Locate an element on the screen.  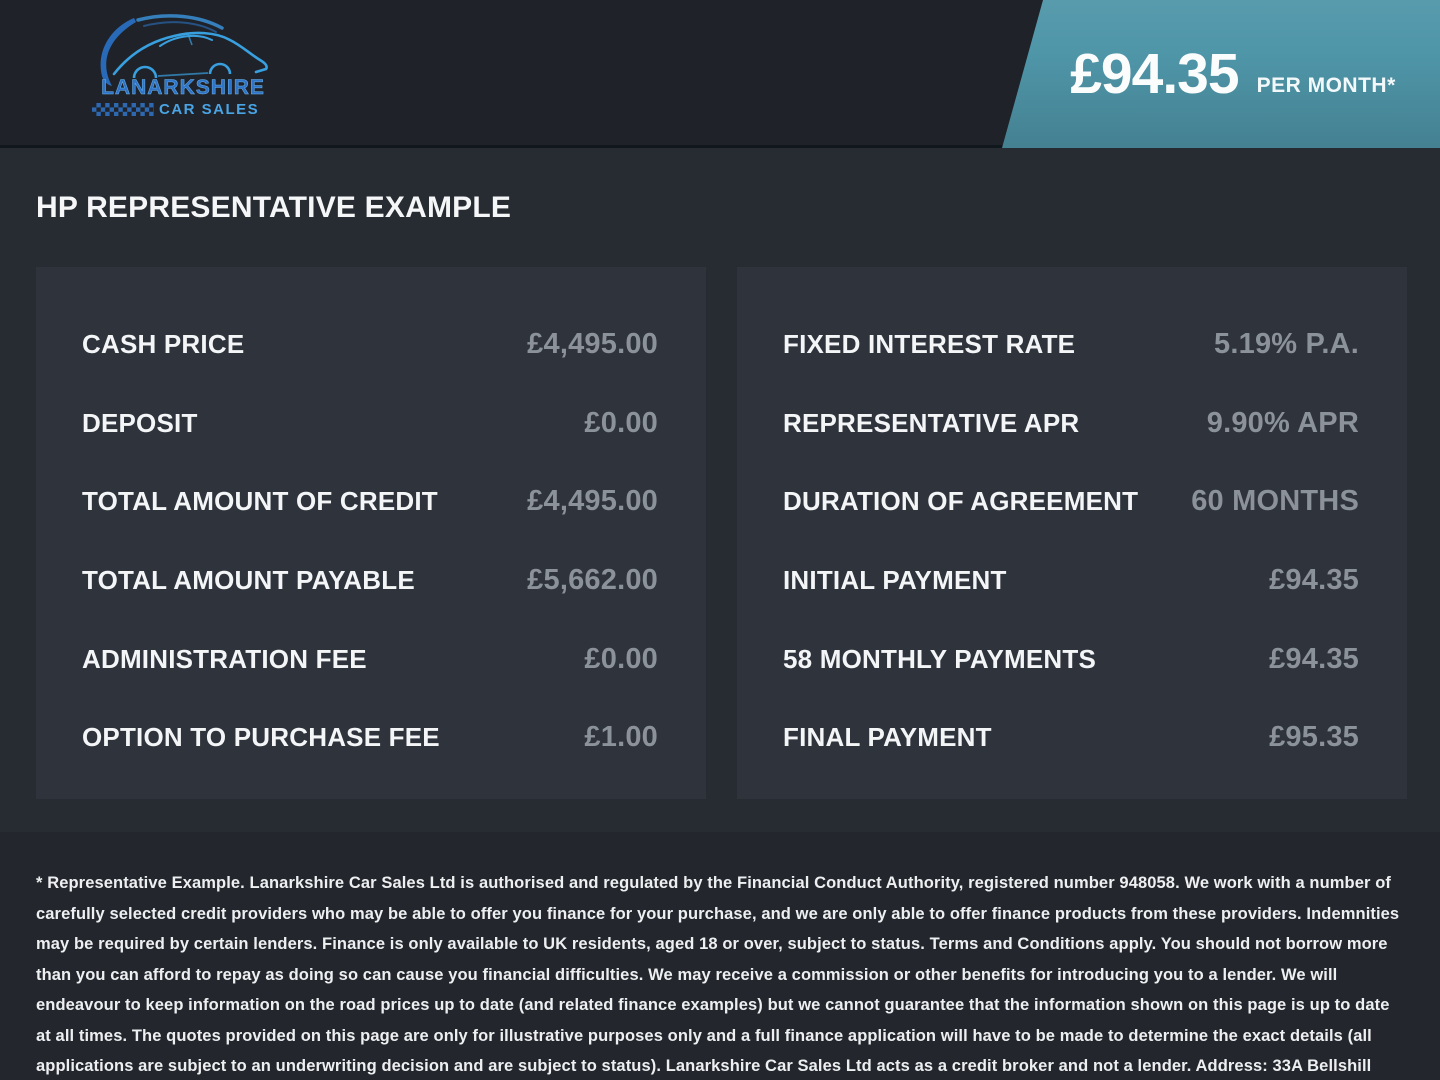
row-label: TOTAL AMOUNT PAYABLE is located at coordinates (248, 579).